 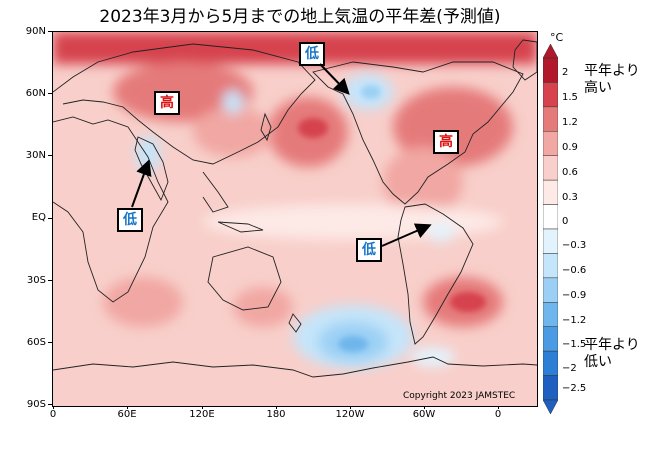 I want to click on lon-label-60w: 60W, so click(x=424, y=414).